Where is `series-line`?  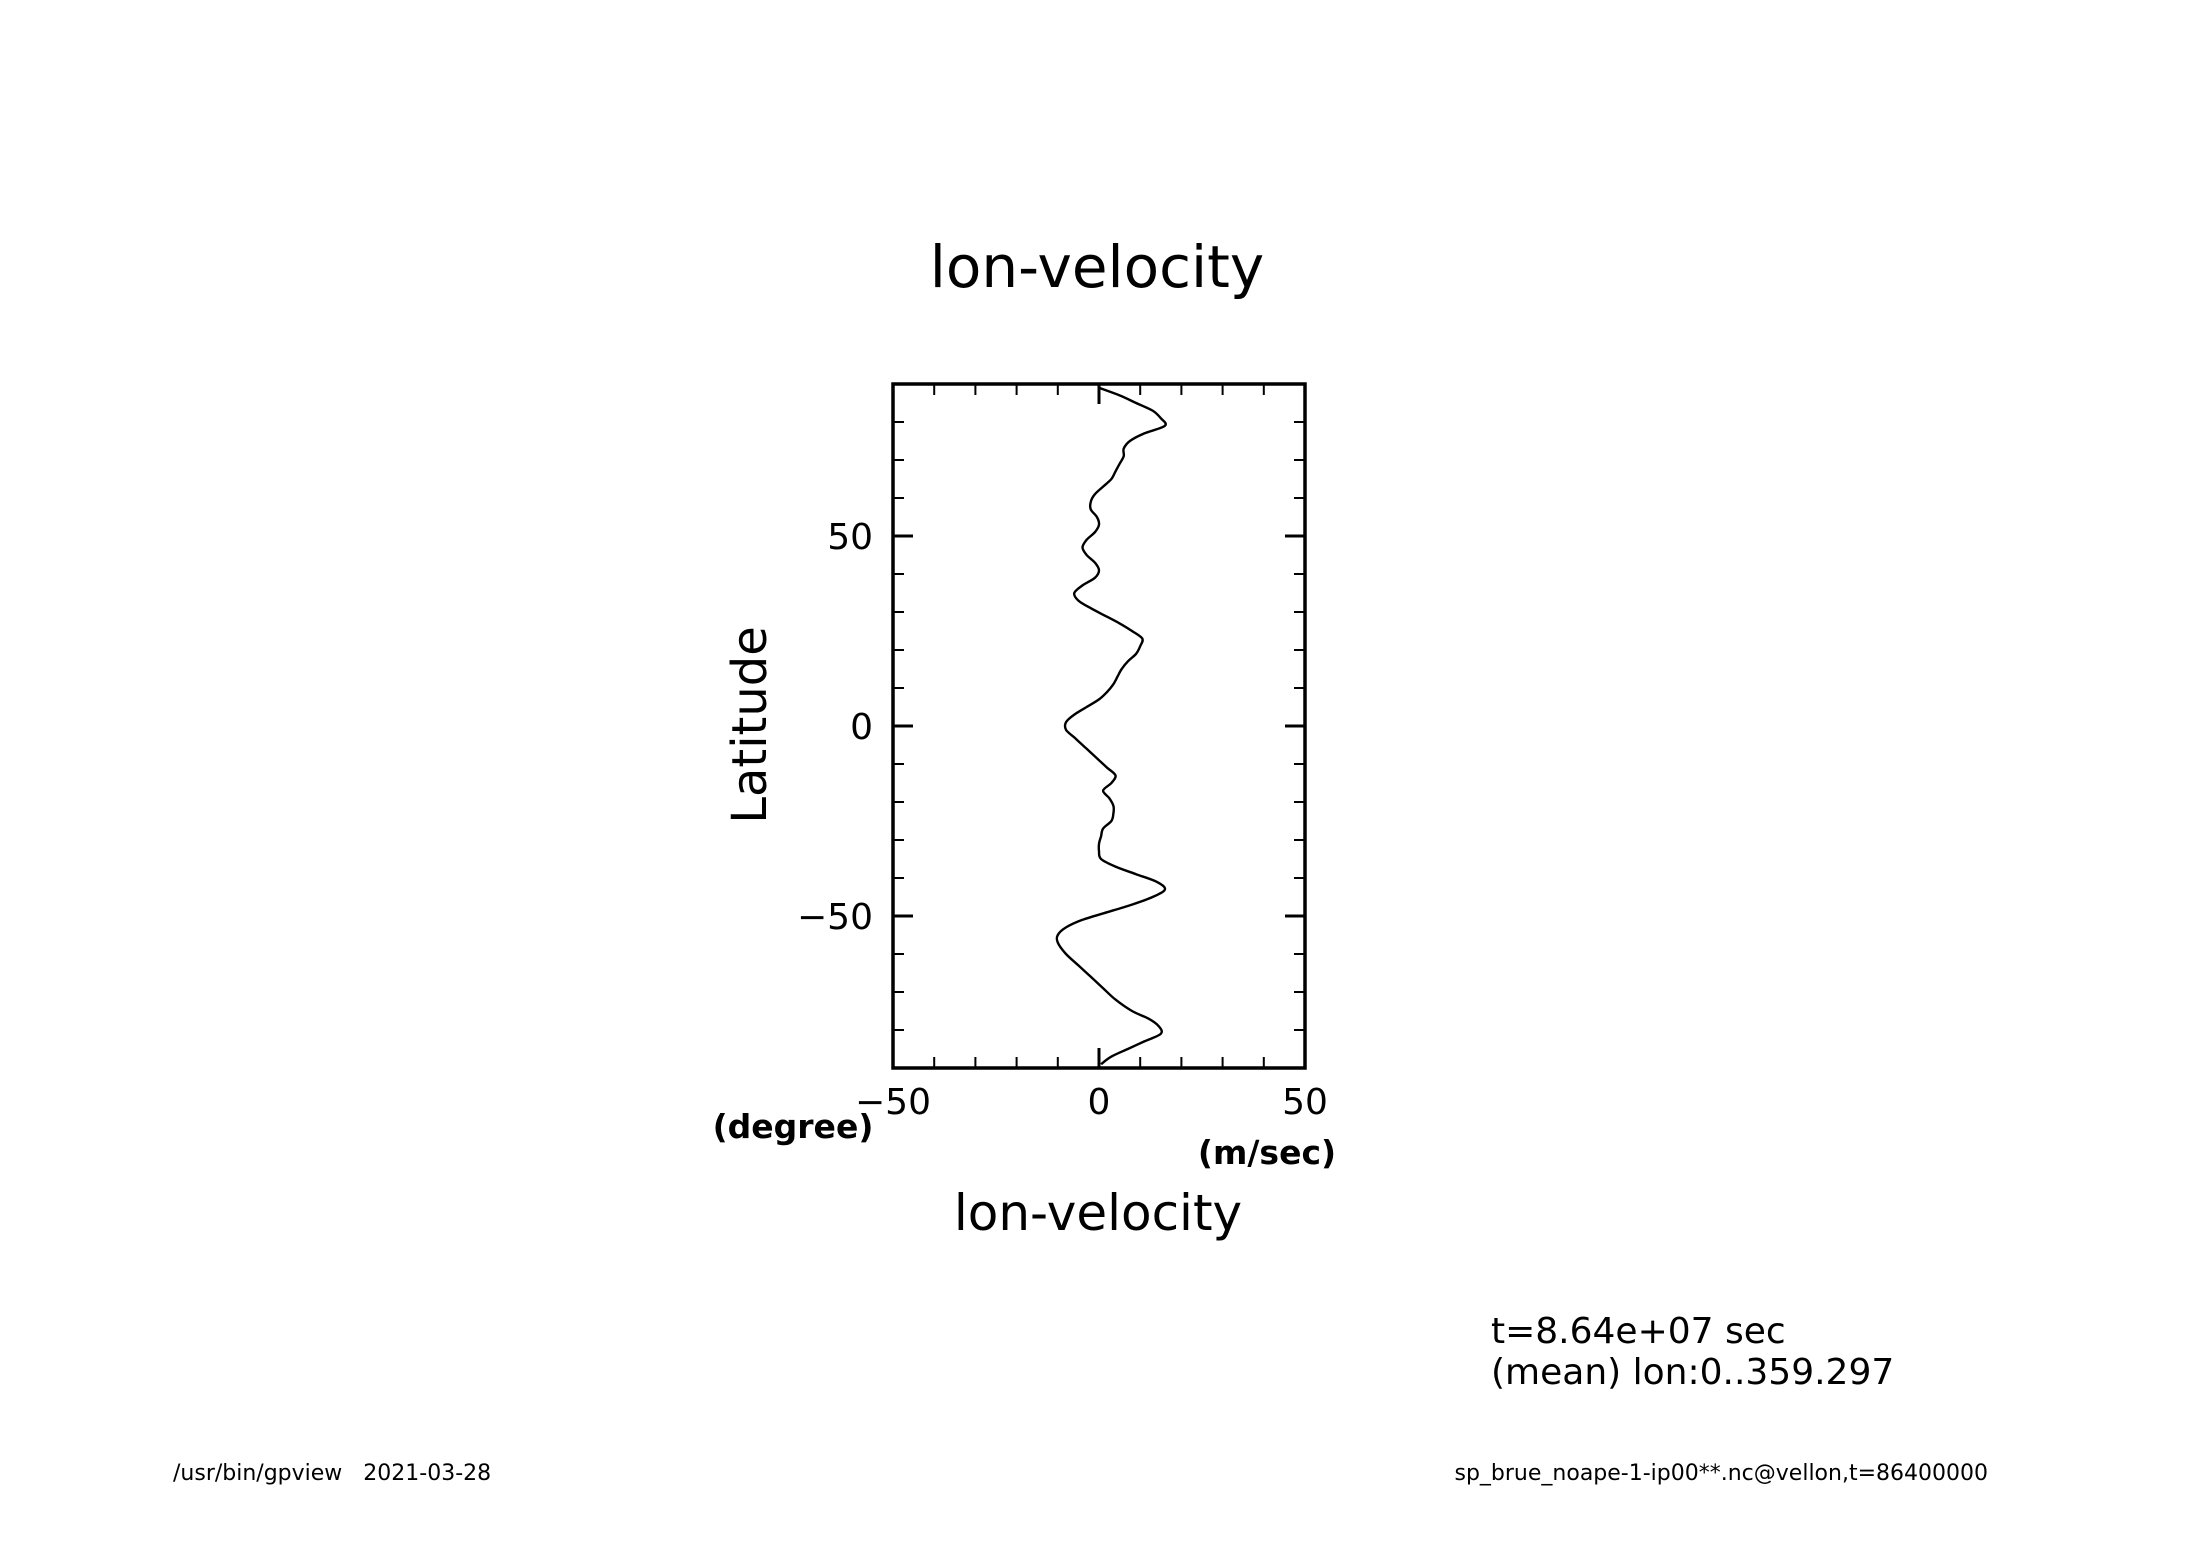 series-line is located at coordinates (1111, 726).